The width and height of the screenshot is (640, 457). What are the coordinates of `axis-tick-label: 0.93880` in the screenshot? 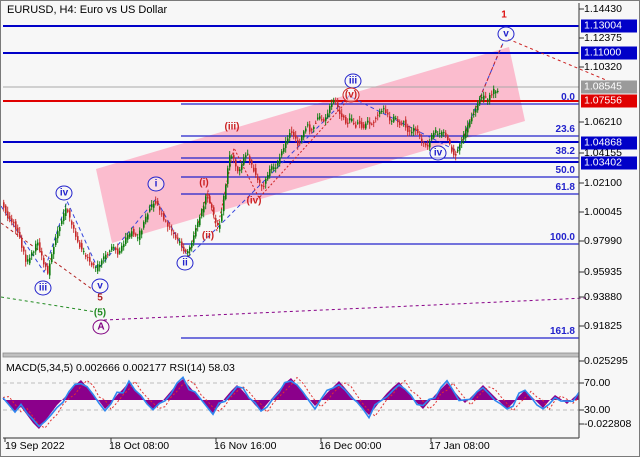 It's located at (603, 297).